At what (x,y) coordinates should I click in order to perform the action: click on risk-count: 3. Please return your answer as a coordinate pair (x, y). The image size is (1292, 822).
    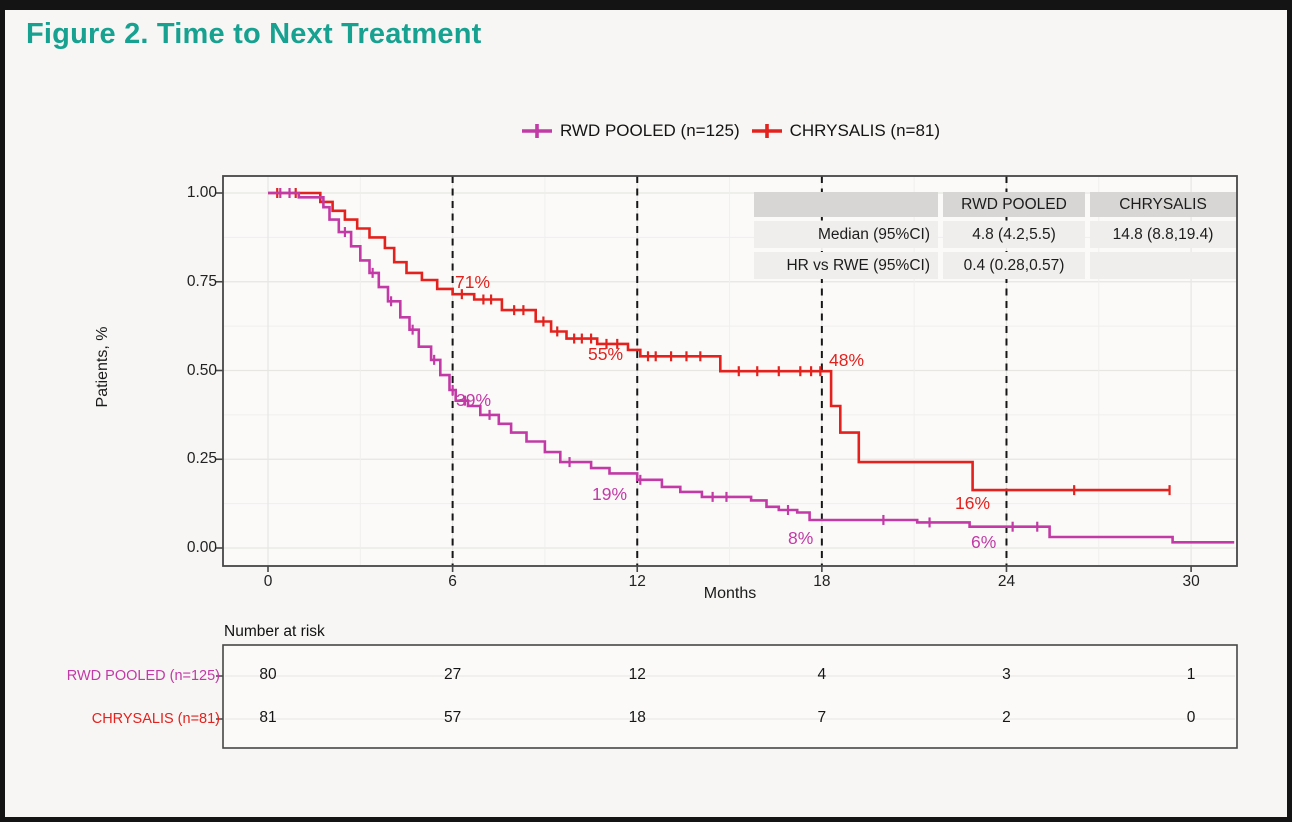
    Looking at the image, I should click on (1006, 674).